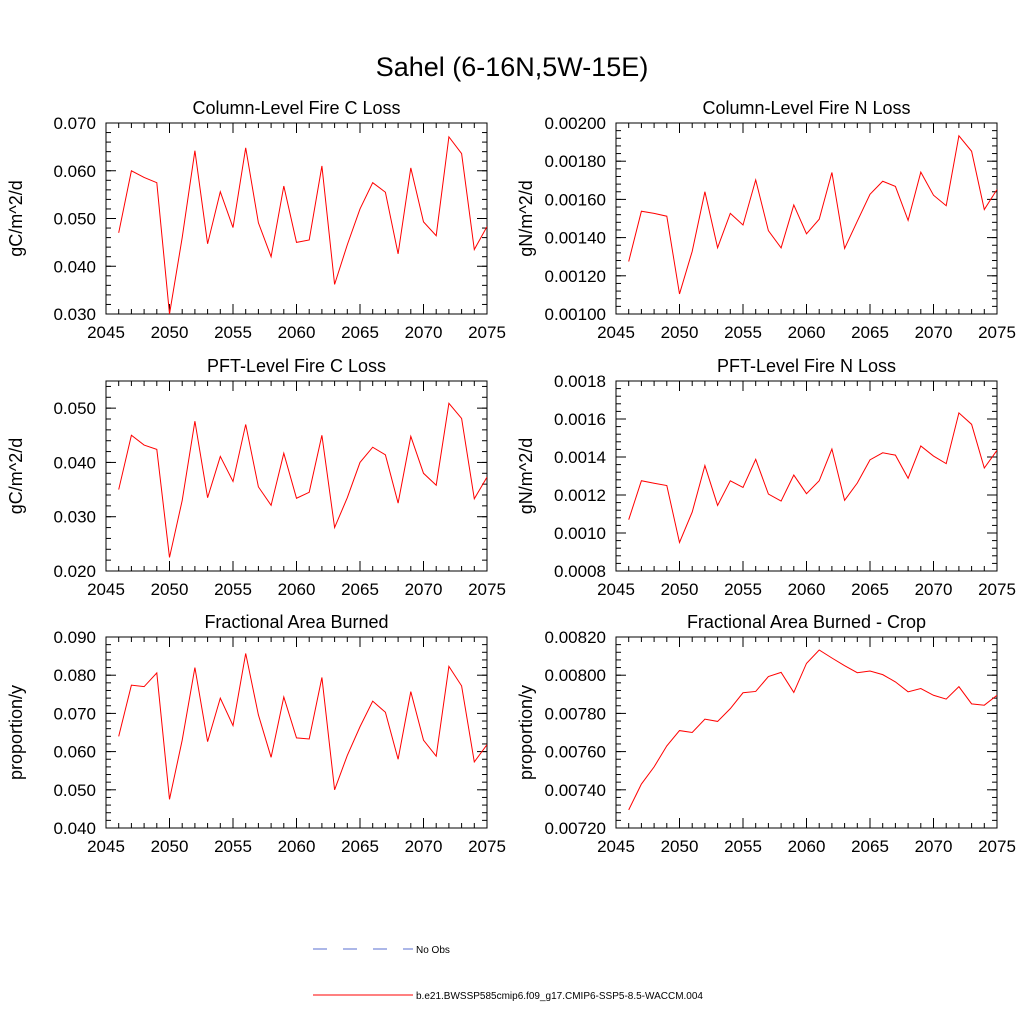 The image size is (1024, 1024). I want to click on y-tick-label: 0.00100, so click(575, 314).